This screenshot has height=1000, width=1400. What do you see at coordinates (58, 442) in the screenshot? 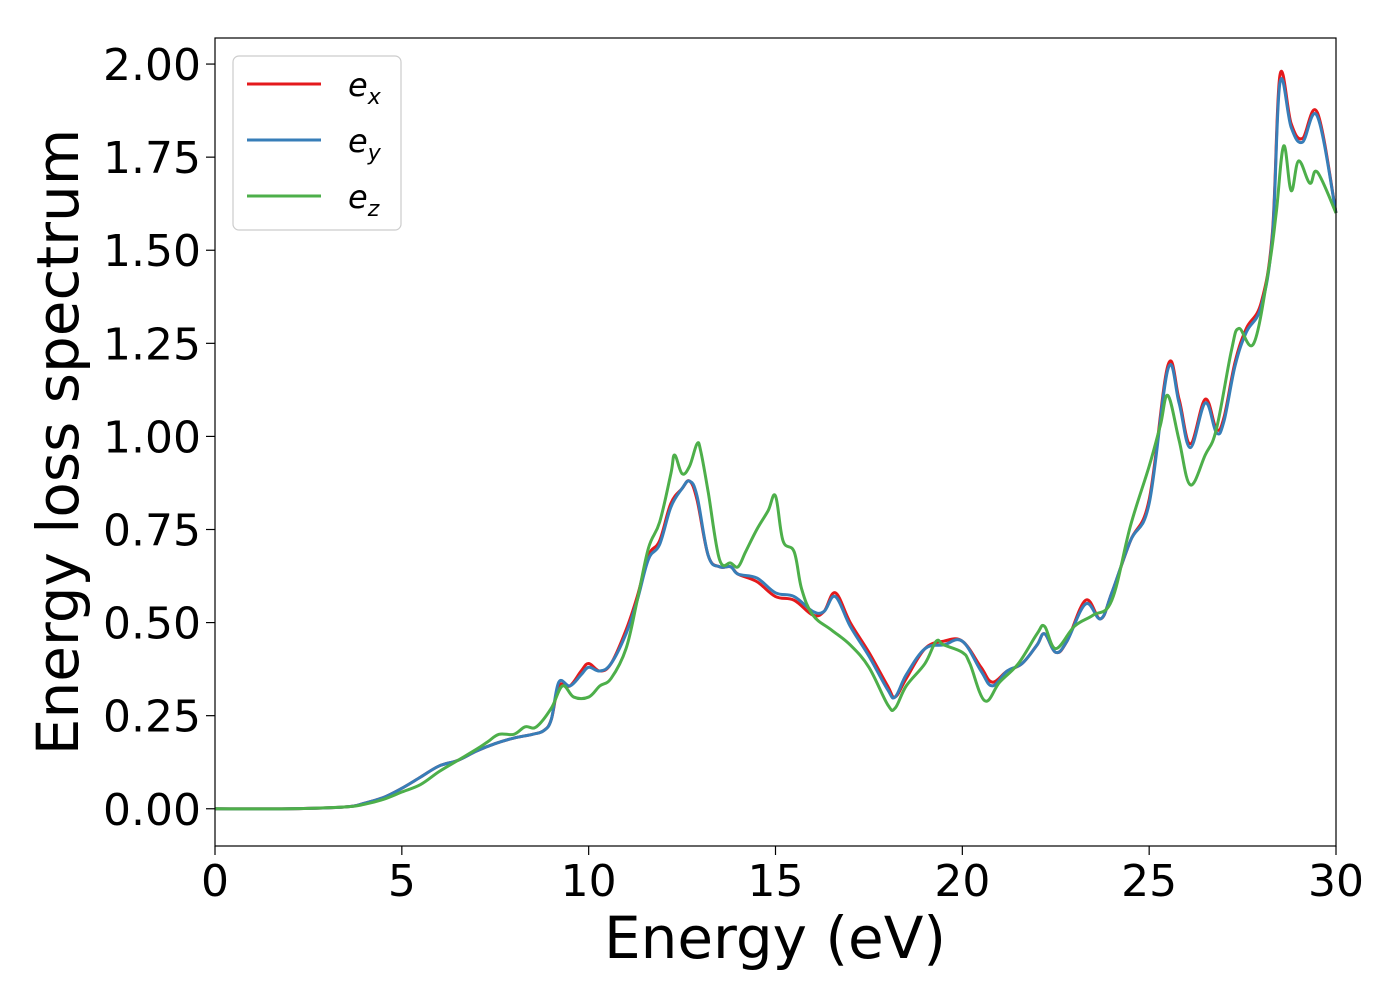
I see `y-axis-title: Energy loss spectrum` at bounding box center [58, 442].